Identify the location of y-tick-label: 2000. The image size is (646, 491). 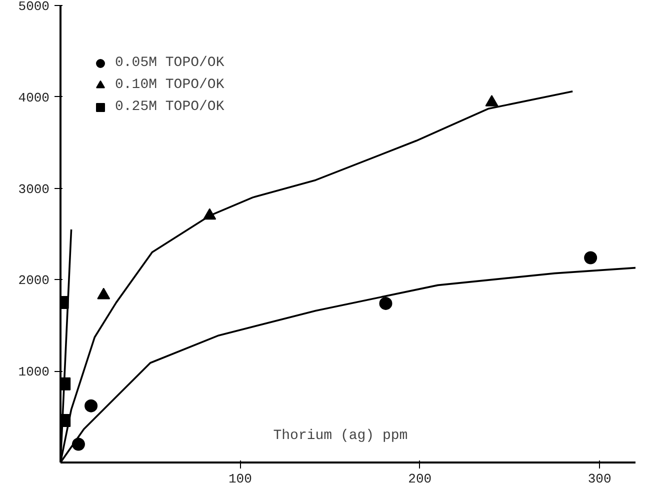
(34, 280).